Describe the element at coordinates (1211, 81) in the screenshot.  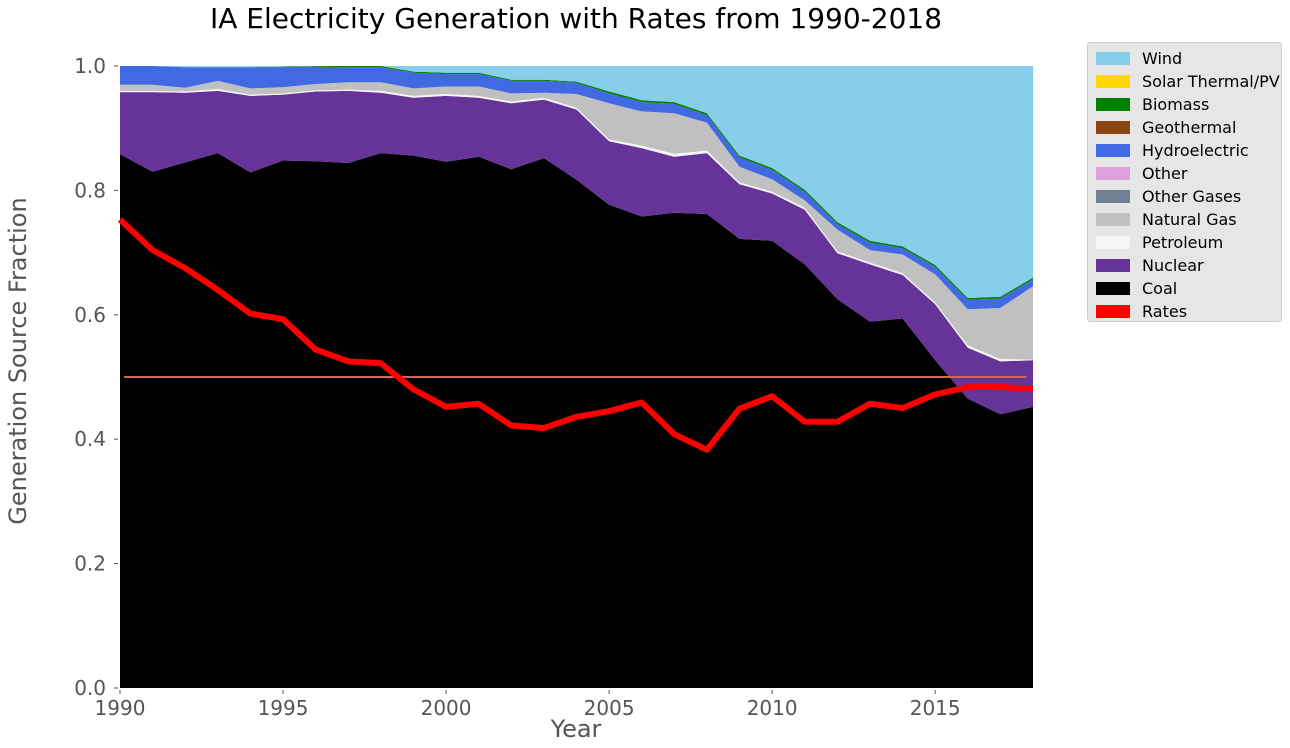
I see `legend-label: Solar Thermal/PV` at that location.